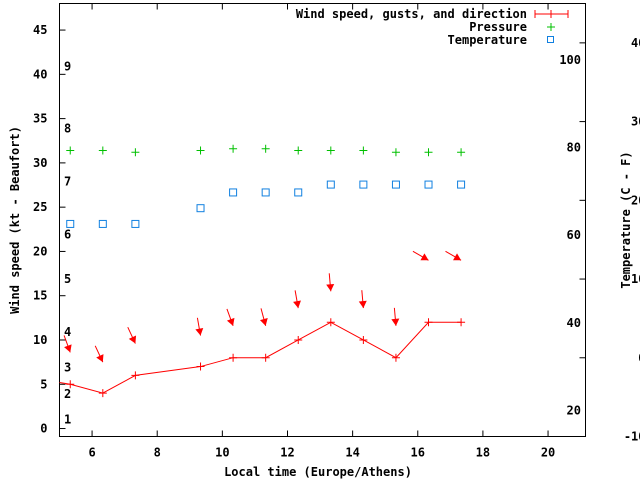 This screenshot has height=480, width=640. What do you see at coordinates (574, 323) in the screenshot?
I see `fahrenheit-label: 40` at bounding box center [574, 323].